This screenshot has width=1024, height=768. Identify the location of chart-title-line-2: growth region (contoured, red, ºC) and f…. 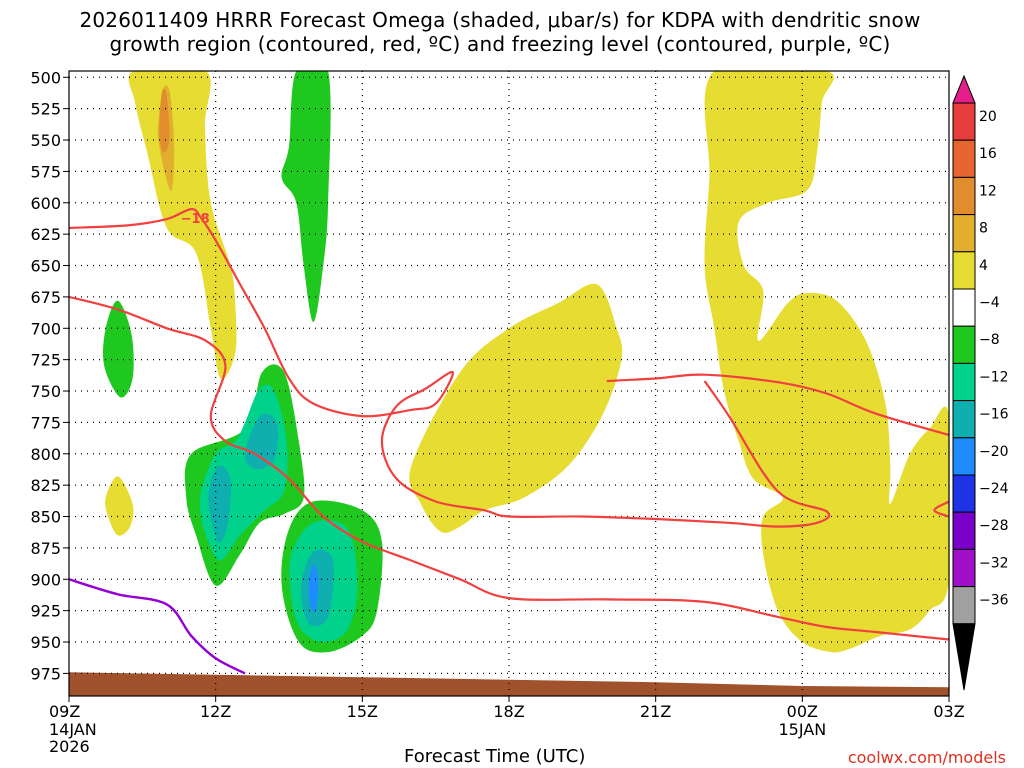
(500, 44).